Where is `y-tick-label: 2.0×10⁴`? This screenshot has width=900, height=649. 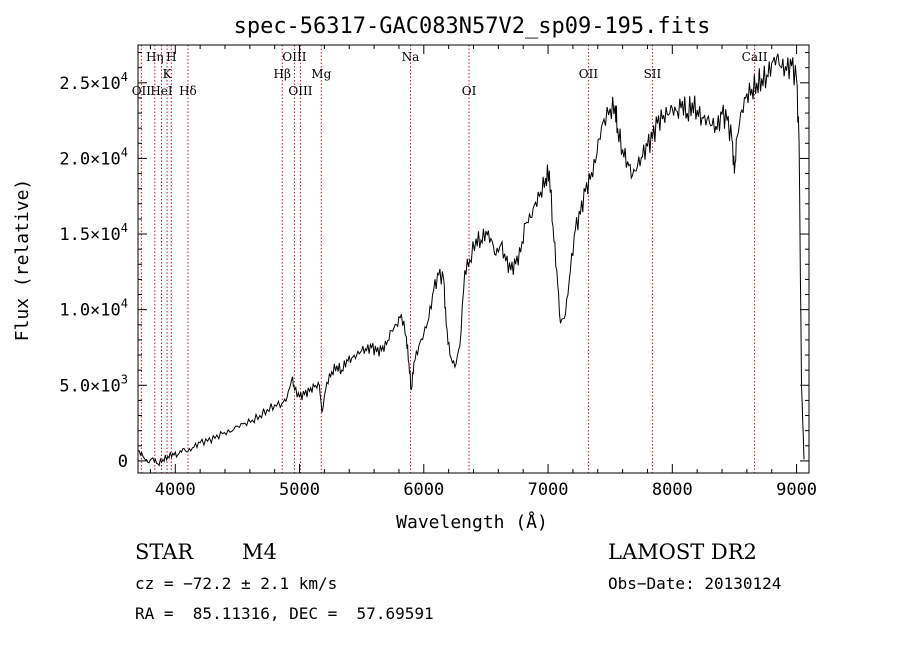
y-tick-label: 2.0×10⁴ is located at coordinates (93, 157).